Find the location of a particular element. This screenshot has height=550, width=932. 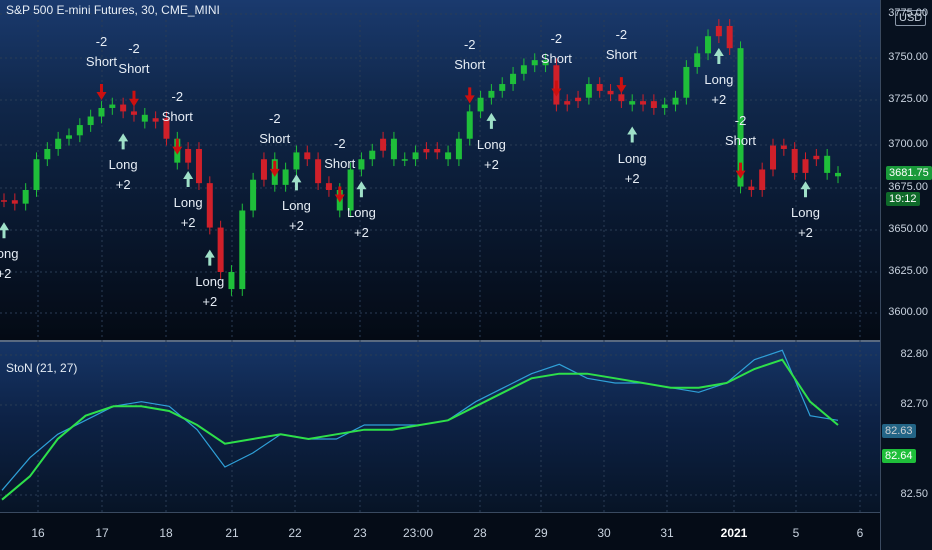

price-axis-label: 3700.00 is located at coordinates (908, 144).